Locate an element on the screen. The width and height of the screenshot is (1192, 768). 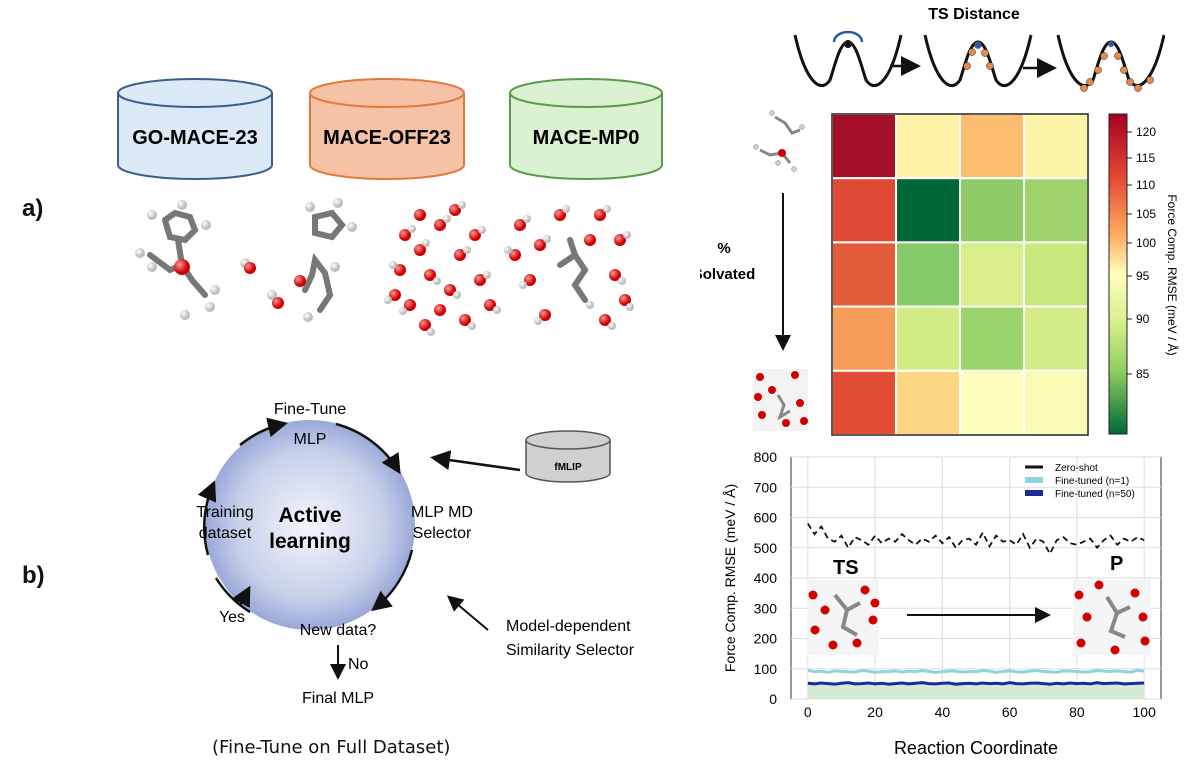
y-tick-label: 600 is located at coordinates (766, 518).